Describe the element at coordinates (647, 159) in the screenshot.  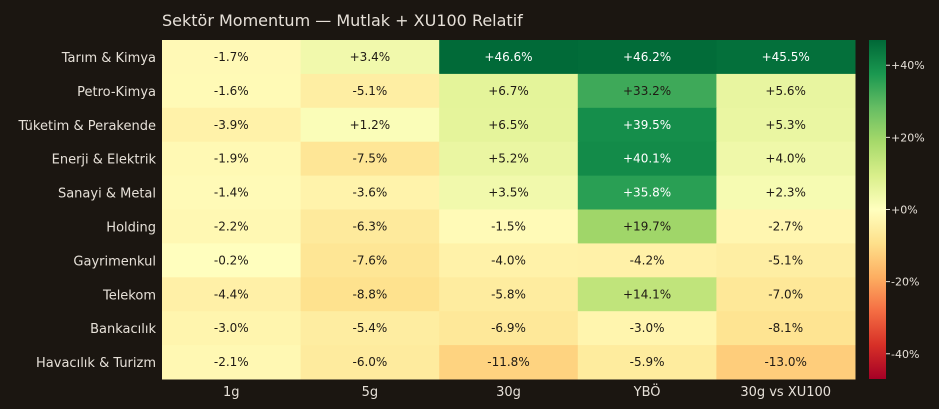
I see `cell-value-label: +40.1%` at that location.